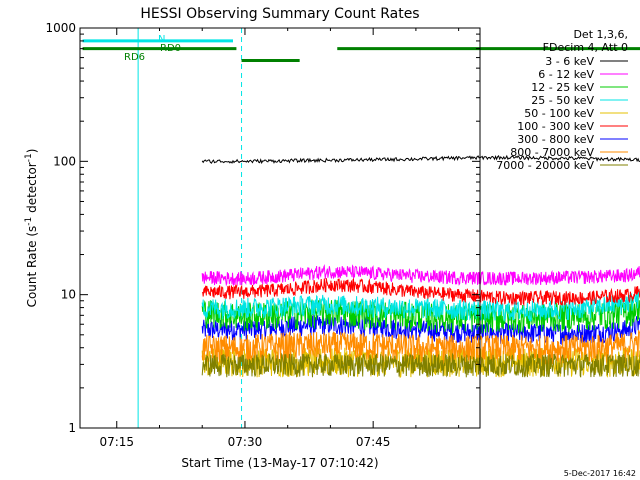 The width and height of the screenshot is (640, 480). Describe the element at coordinates (585, 47) in the screenshot. I see `legend-header-line-2: FDecim 4, Att 0` at that location.